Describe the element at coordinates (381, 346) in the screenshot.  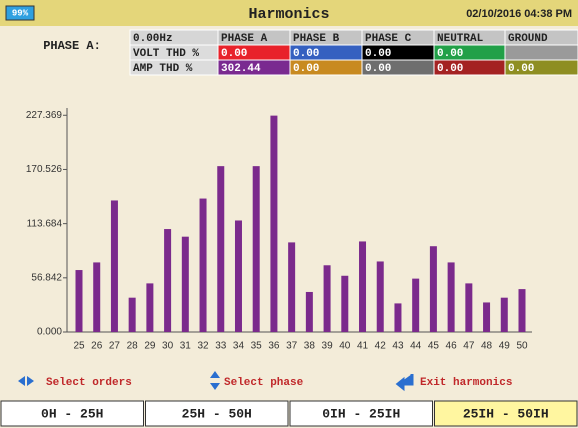
I see `x-tick-label: 42` at that location.